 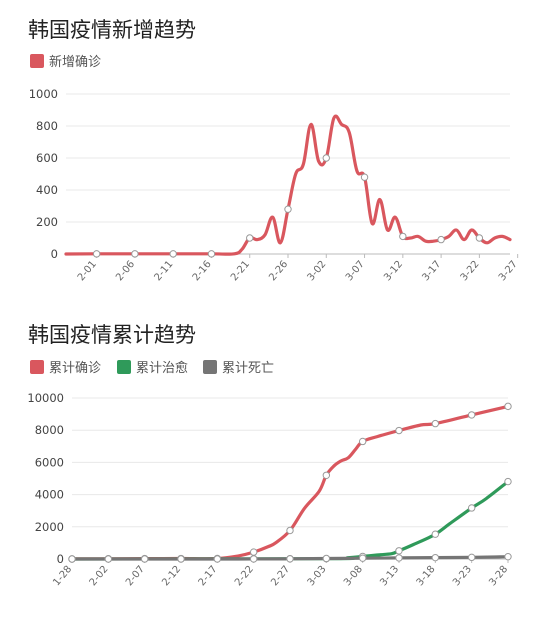 I want to click on y-axis: 0 2000 4000 6000 8000 10000, so click(x=45, y=478).